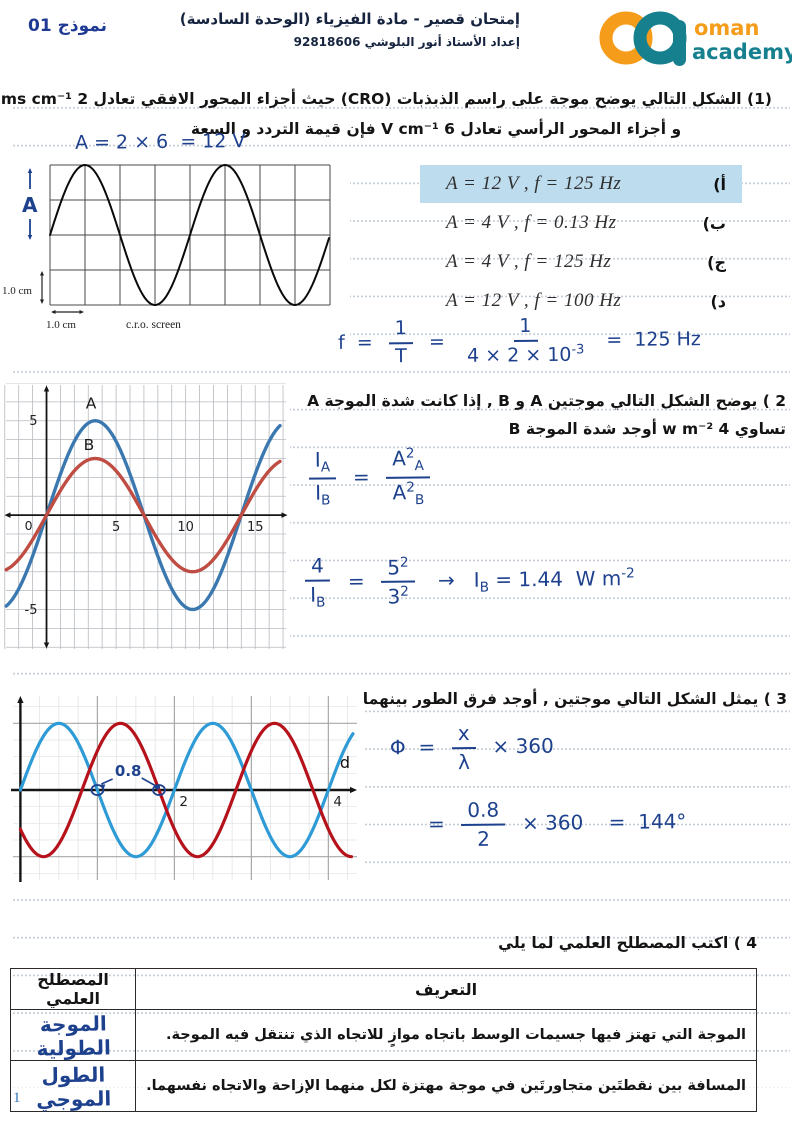  What do you see at coordinates (742, 52) in the screenshot?
I see `logo-word-academy: academy` at bounding box center [742, 52].